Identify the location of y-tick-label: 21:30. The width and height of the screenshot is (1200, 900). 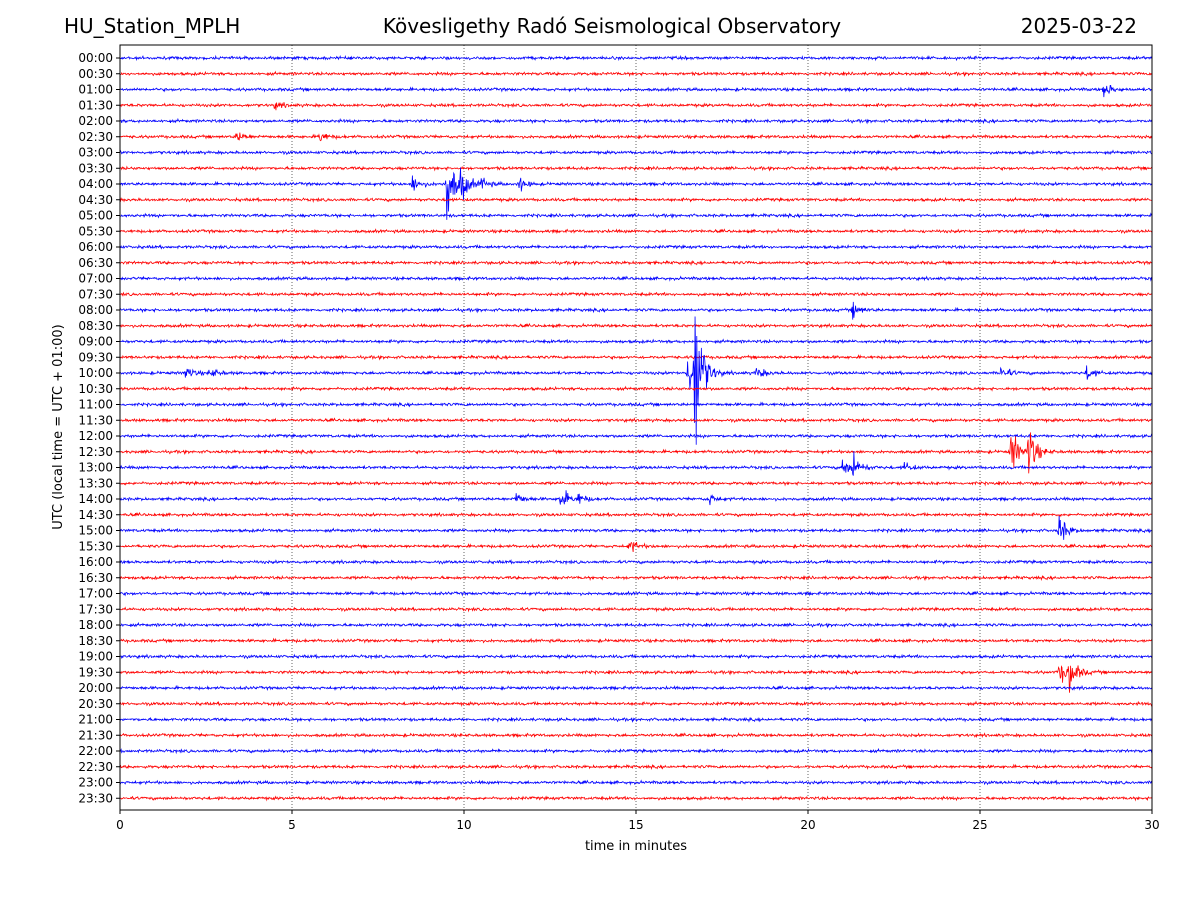
(95, 735).